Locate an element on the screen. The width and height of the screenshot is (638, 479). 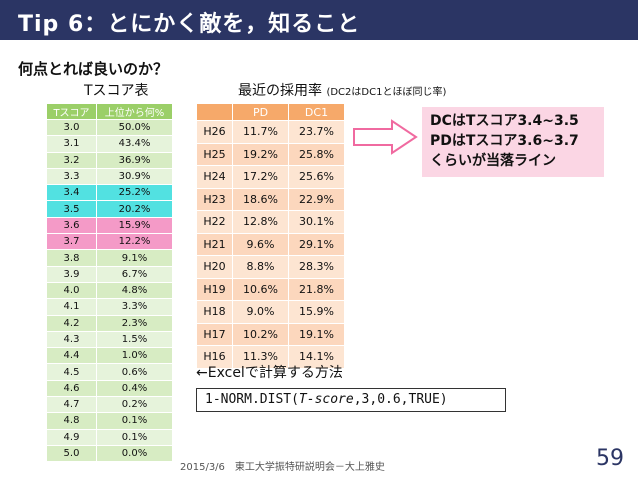
percent-header: 上位から何% is located at coordinates (134, 111).